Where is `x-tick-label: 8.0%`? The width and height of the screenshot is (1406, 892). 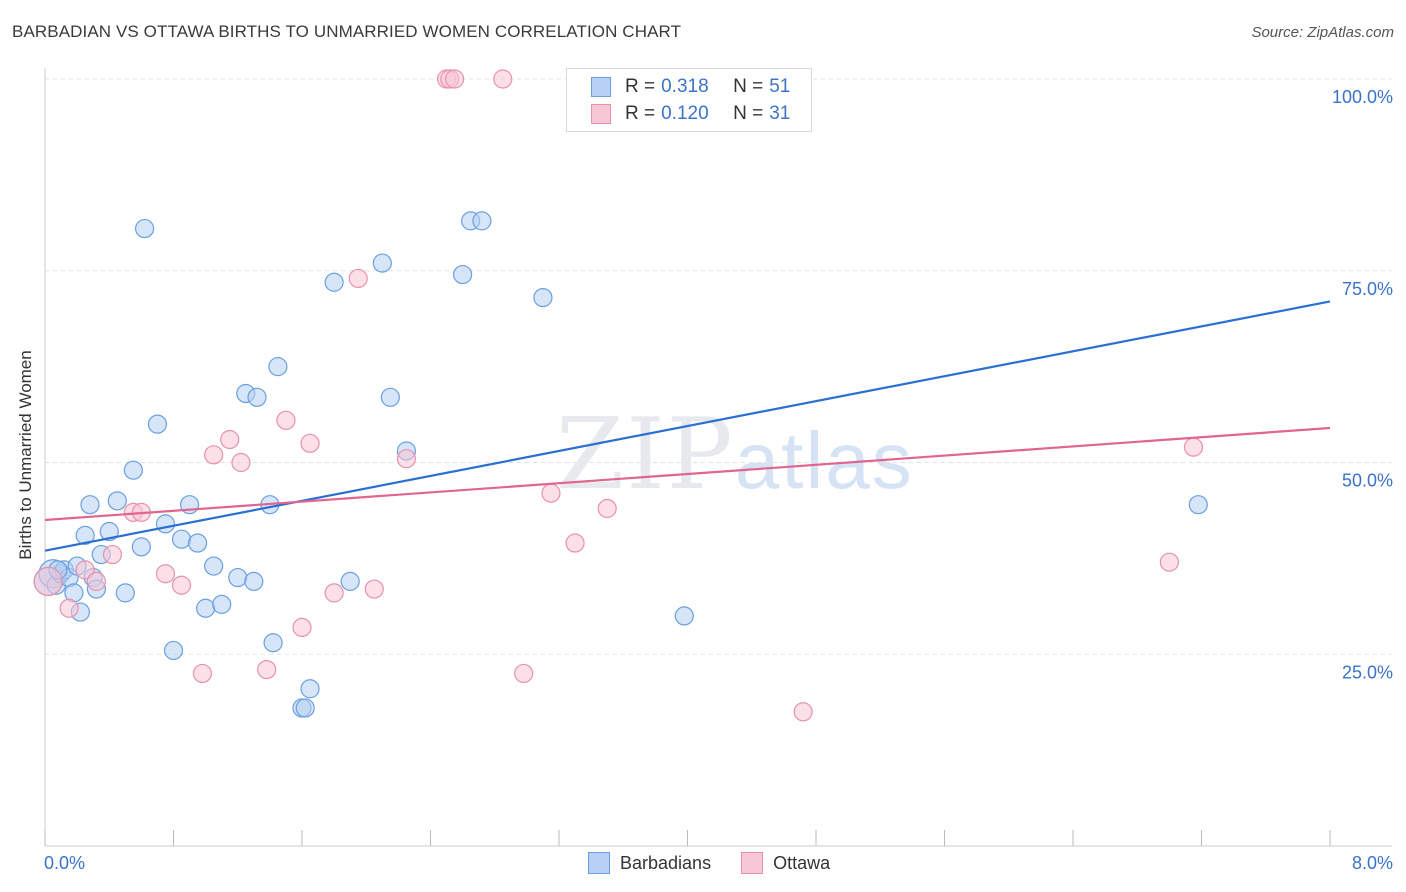 x-tick-label: 8.0% is located at coordinates (1372, 863).